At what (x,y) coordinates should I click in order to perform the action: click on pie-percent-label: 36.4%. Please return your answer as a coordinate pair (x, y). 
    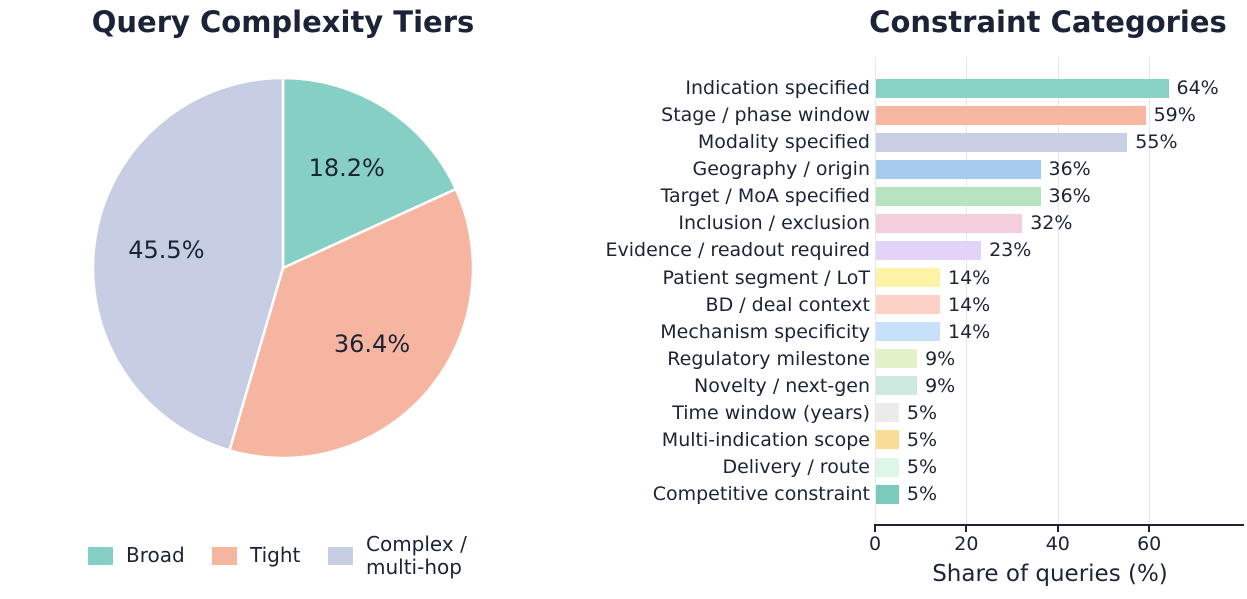
    Looking at the image, I should click on (372, 344).